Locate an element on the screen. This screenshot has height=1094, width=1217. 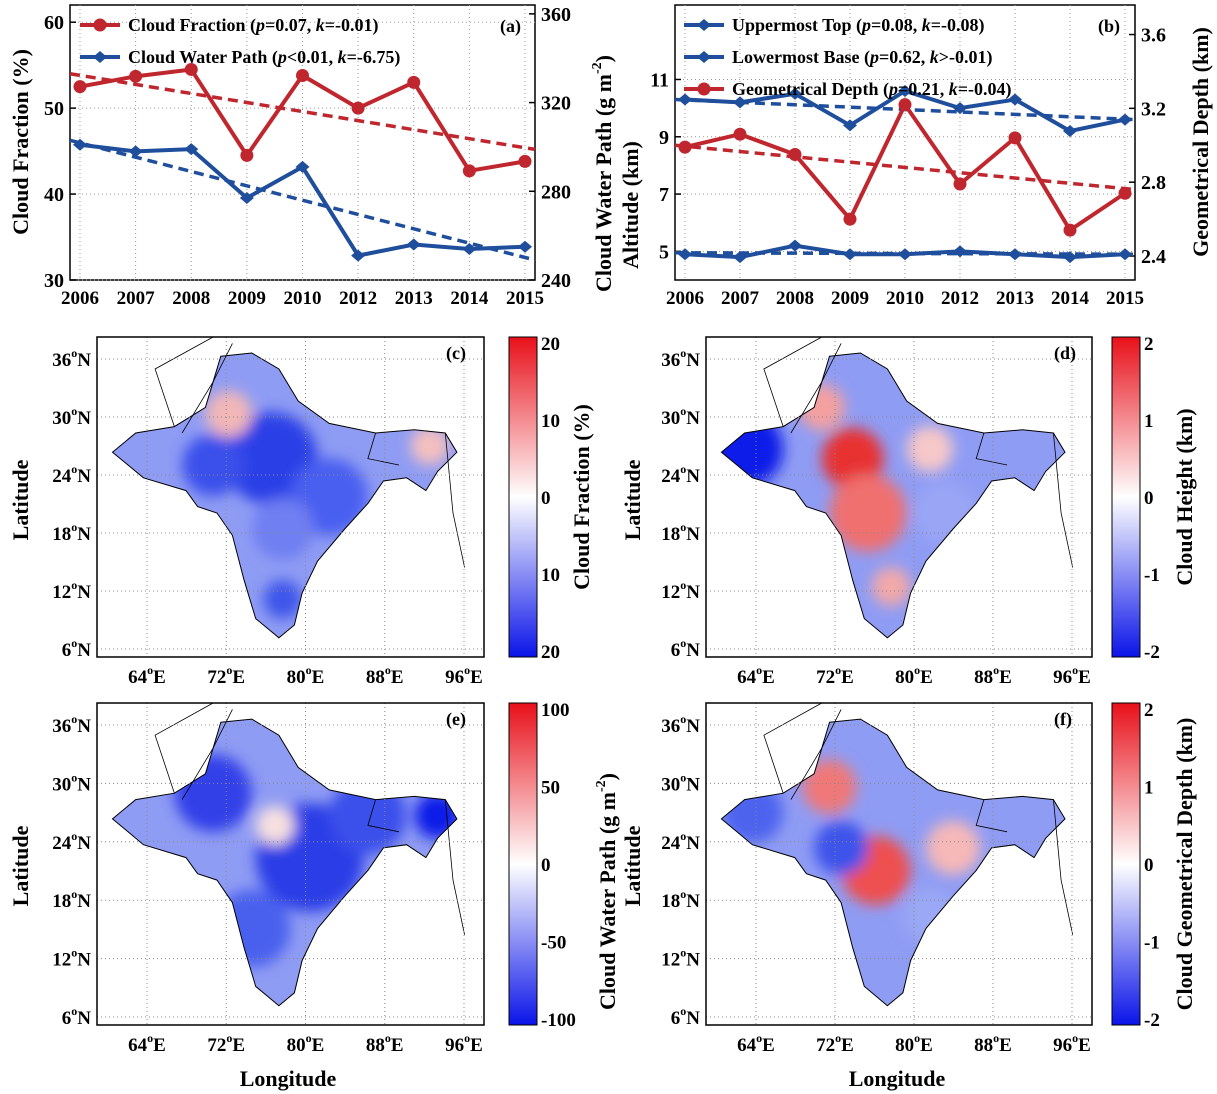
svg-text: Cloud Water Path (g m-2) is located at coordinates (603, 173).